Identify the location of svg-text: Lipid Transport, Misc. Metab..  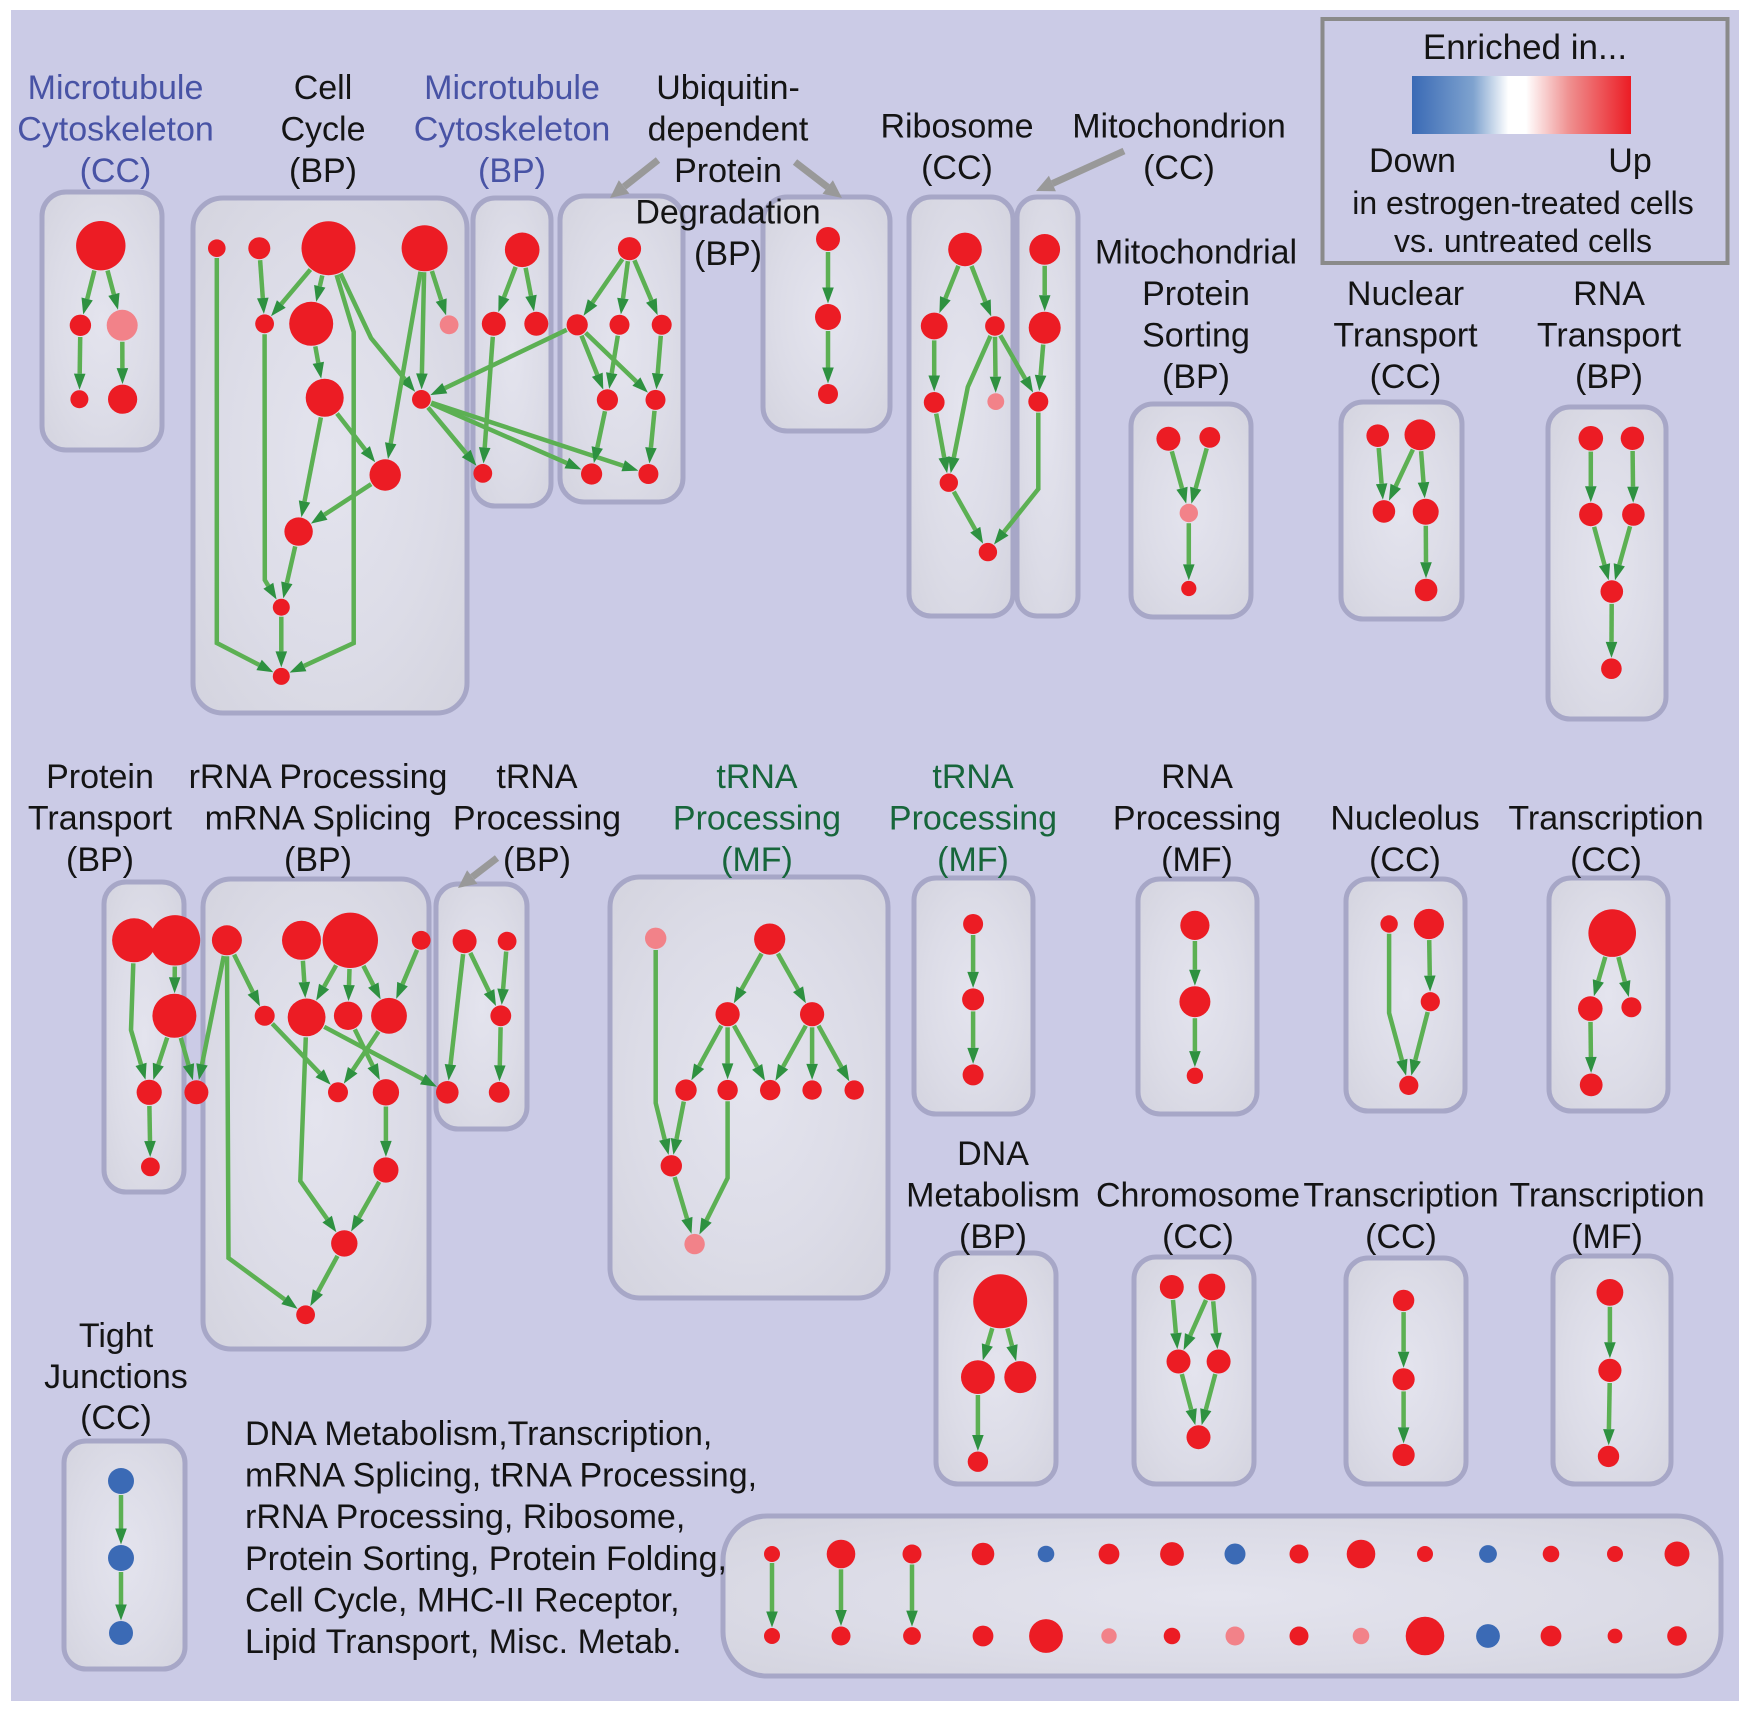
(463, 1642).